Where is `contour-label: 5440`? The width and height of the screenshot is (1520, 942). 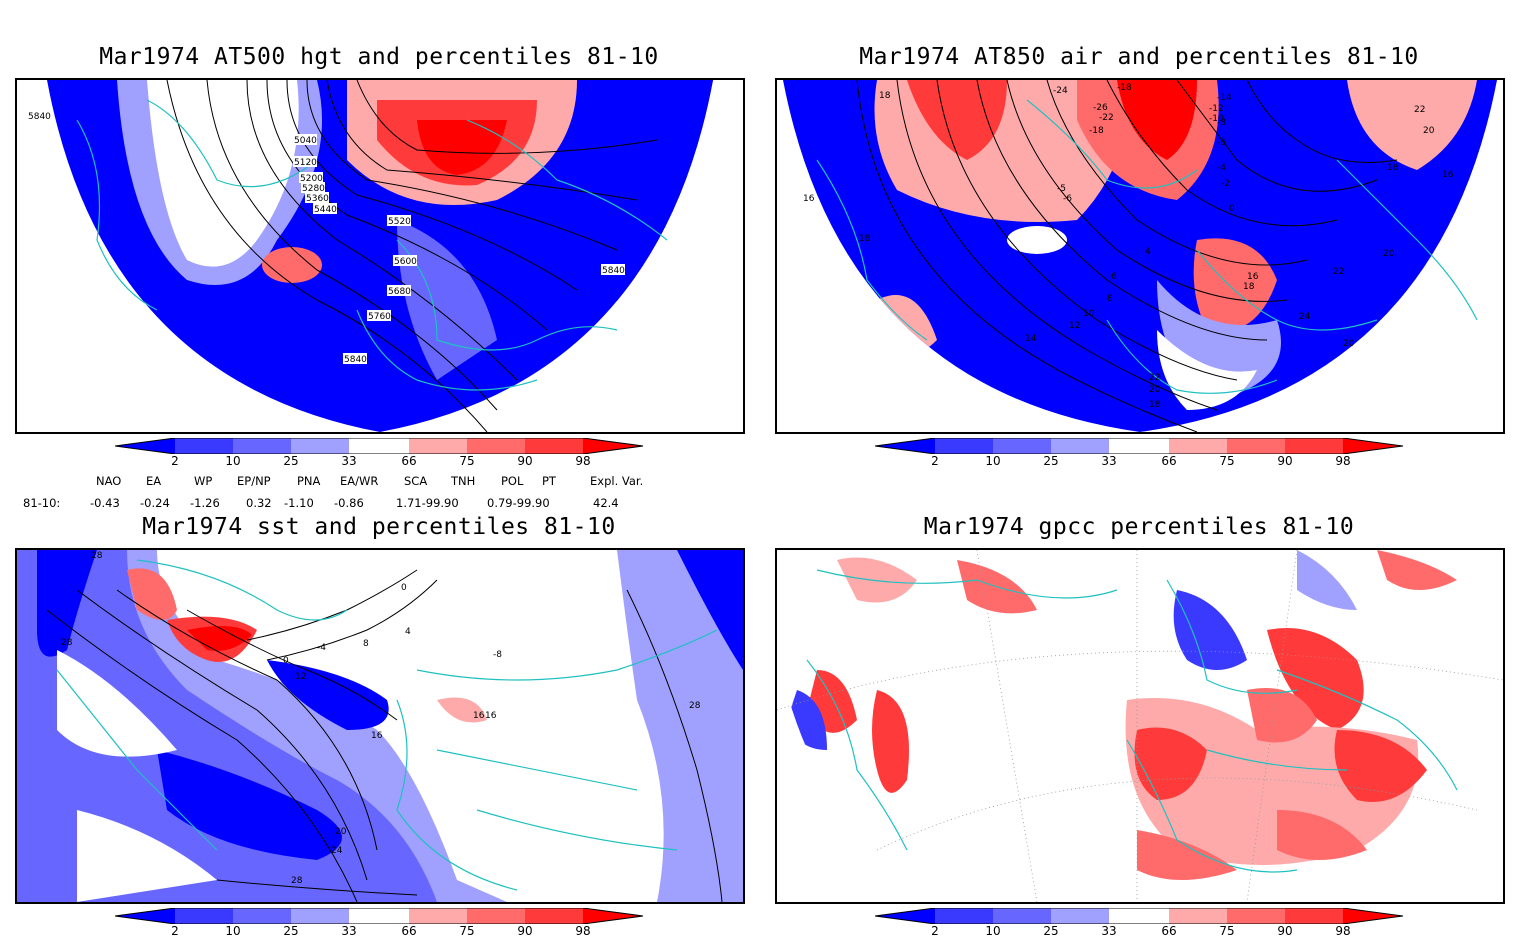 contour-label: 5440 is located at coordinates (325, 210).